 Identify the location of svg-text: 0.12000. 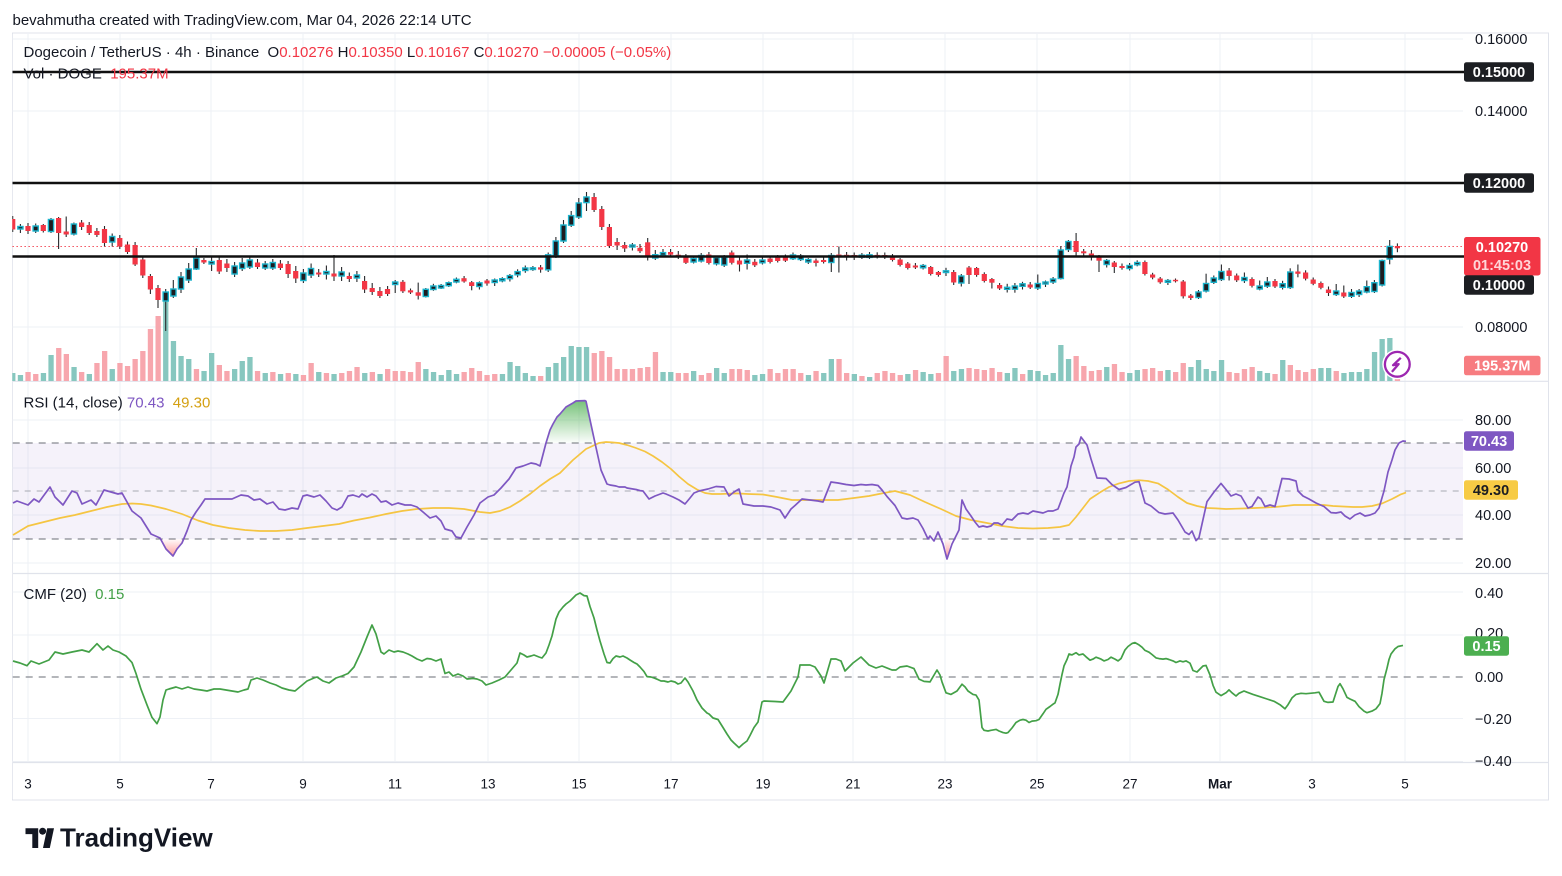
(1499, 184).